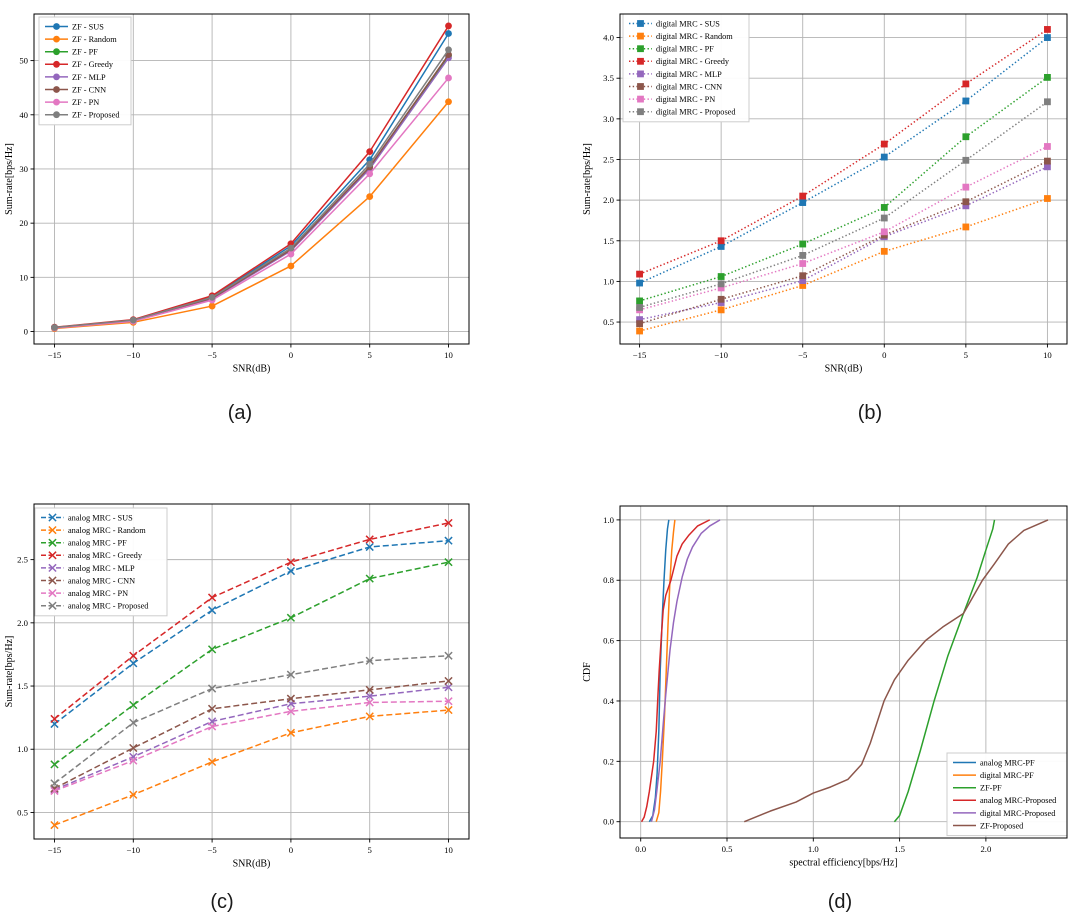  I want to click on svg-text: analog MRC - MLP, so click(101, 568).